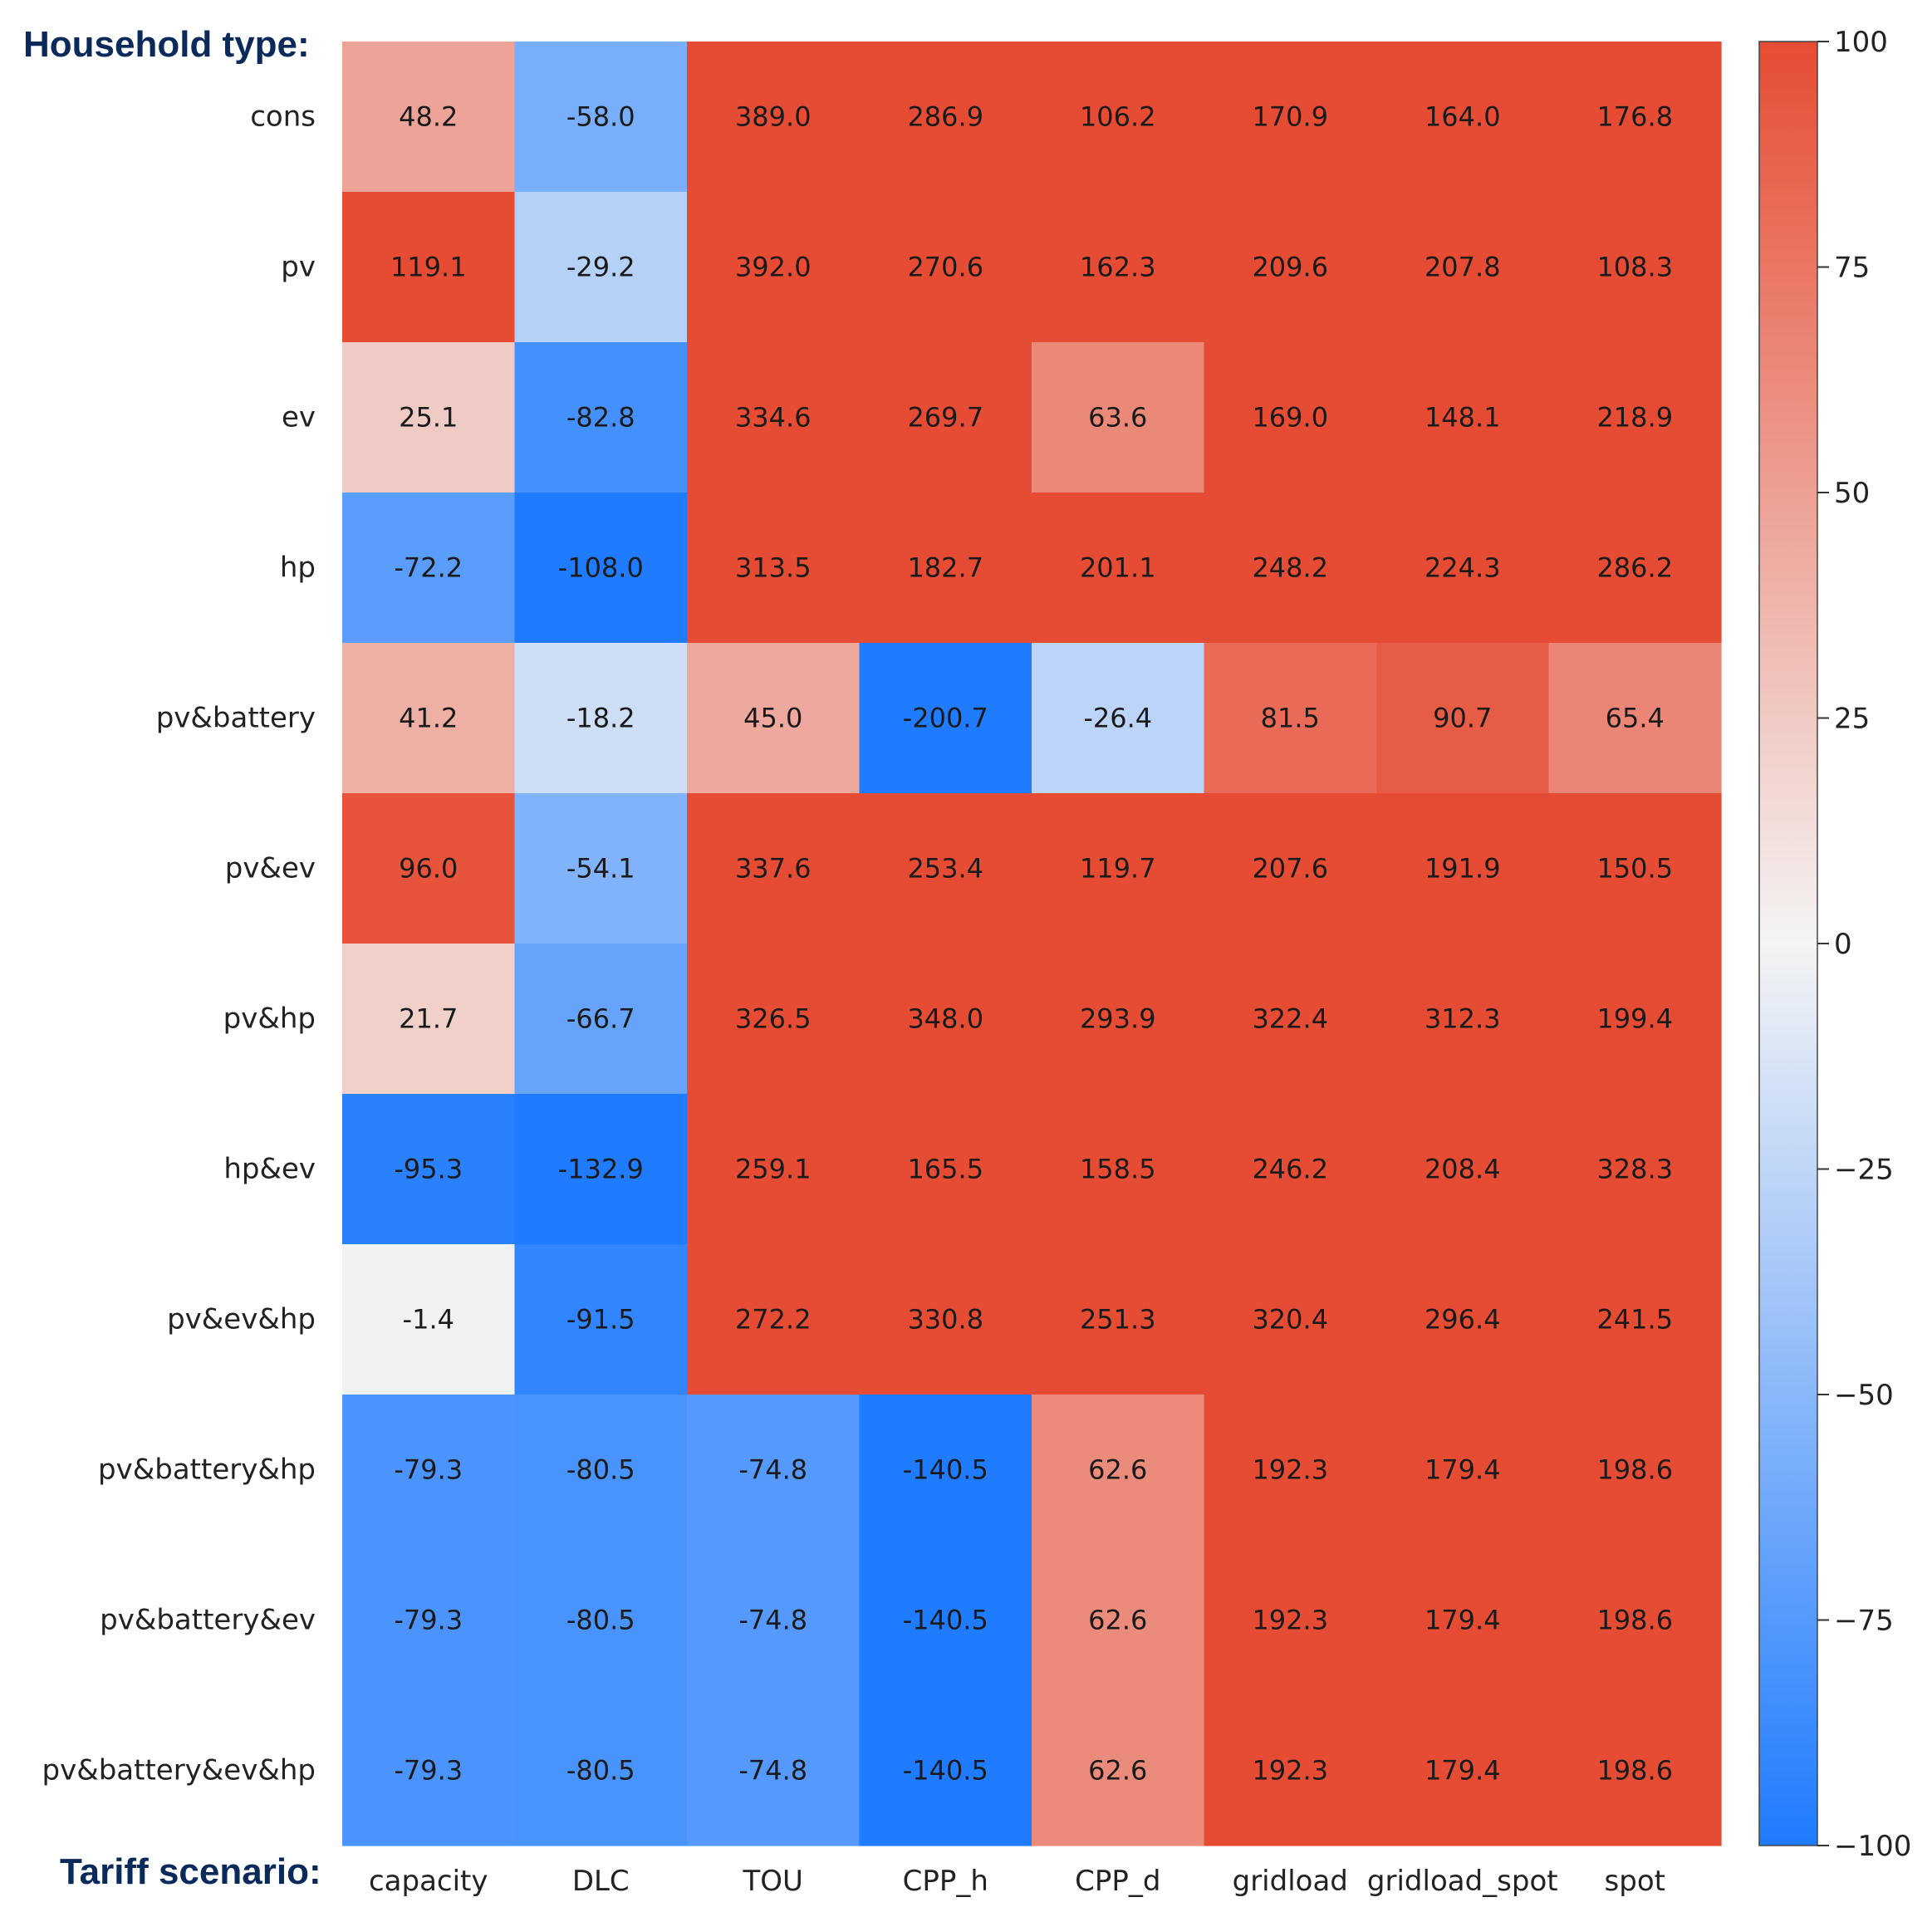  What do you see at coordinates (1864, 1170) in the screenshot?
I see `colorbar-tick-label: −25` at bounding box center [1864, 1170].